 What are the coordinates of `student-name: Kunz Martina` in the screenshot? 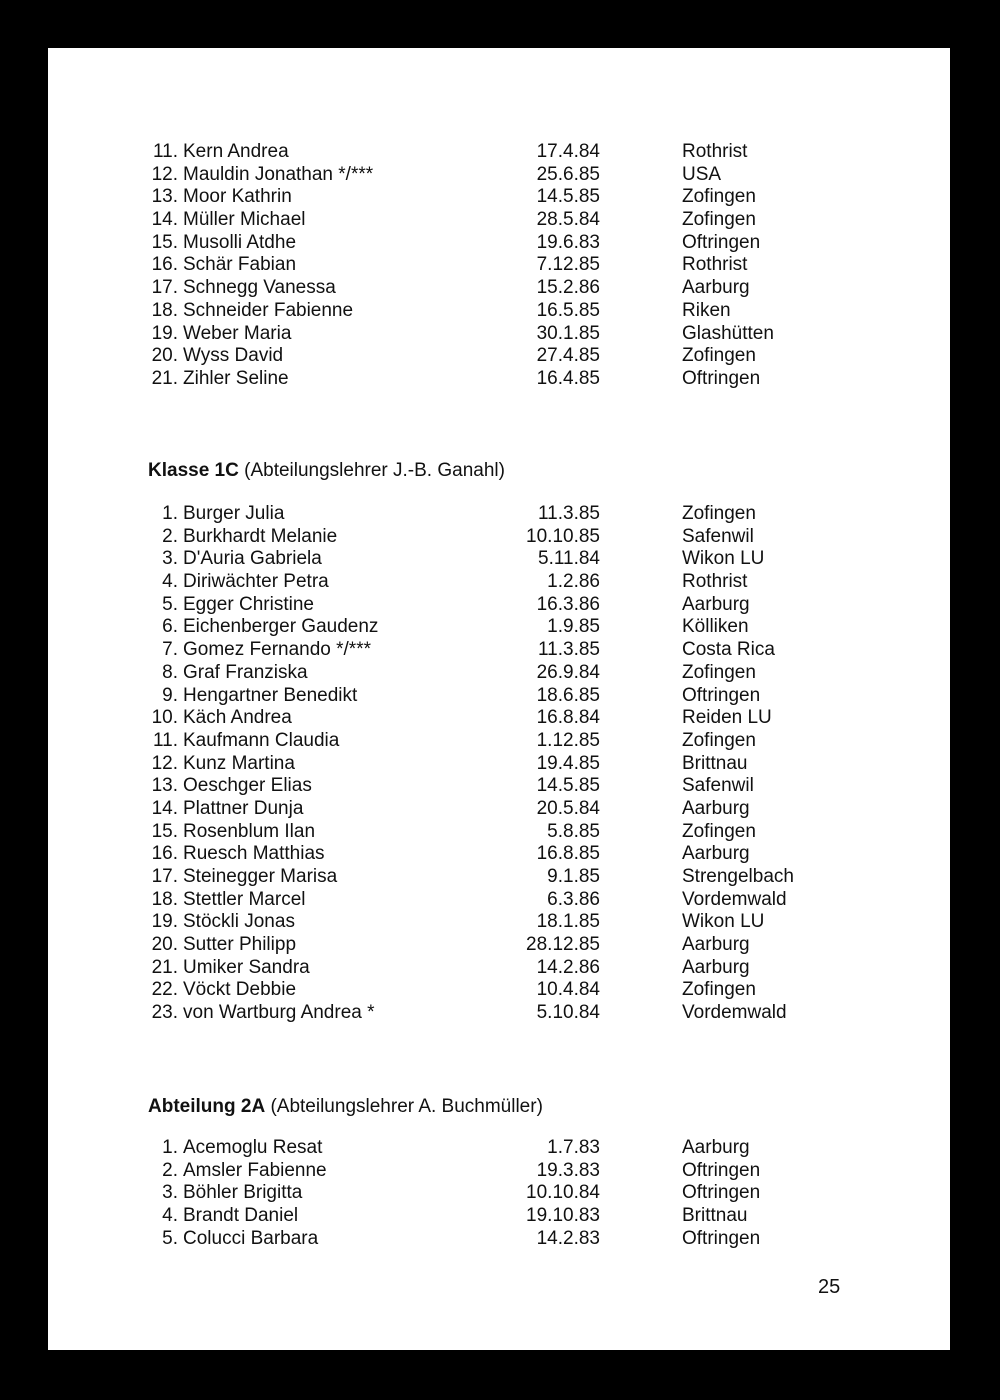 It's located at (239, 763).